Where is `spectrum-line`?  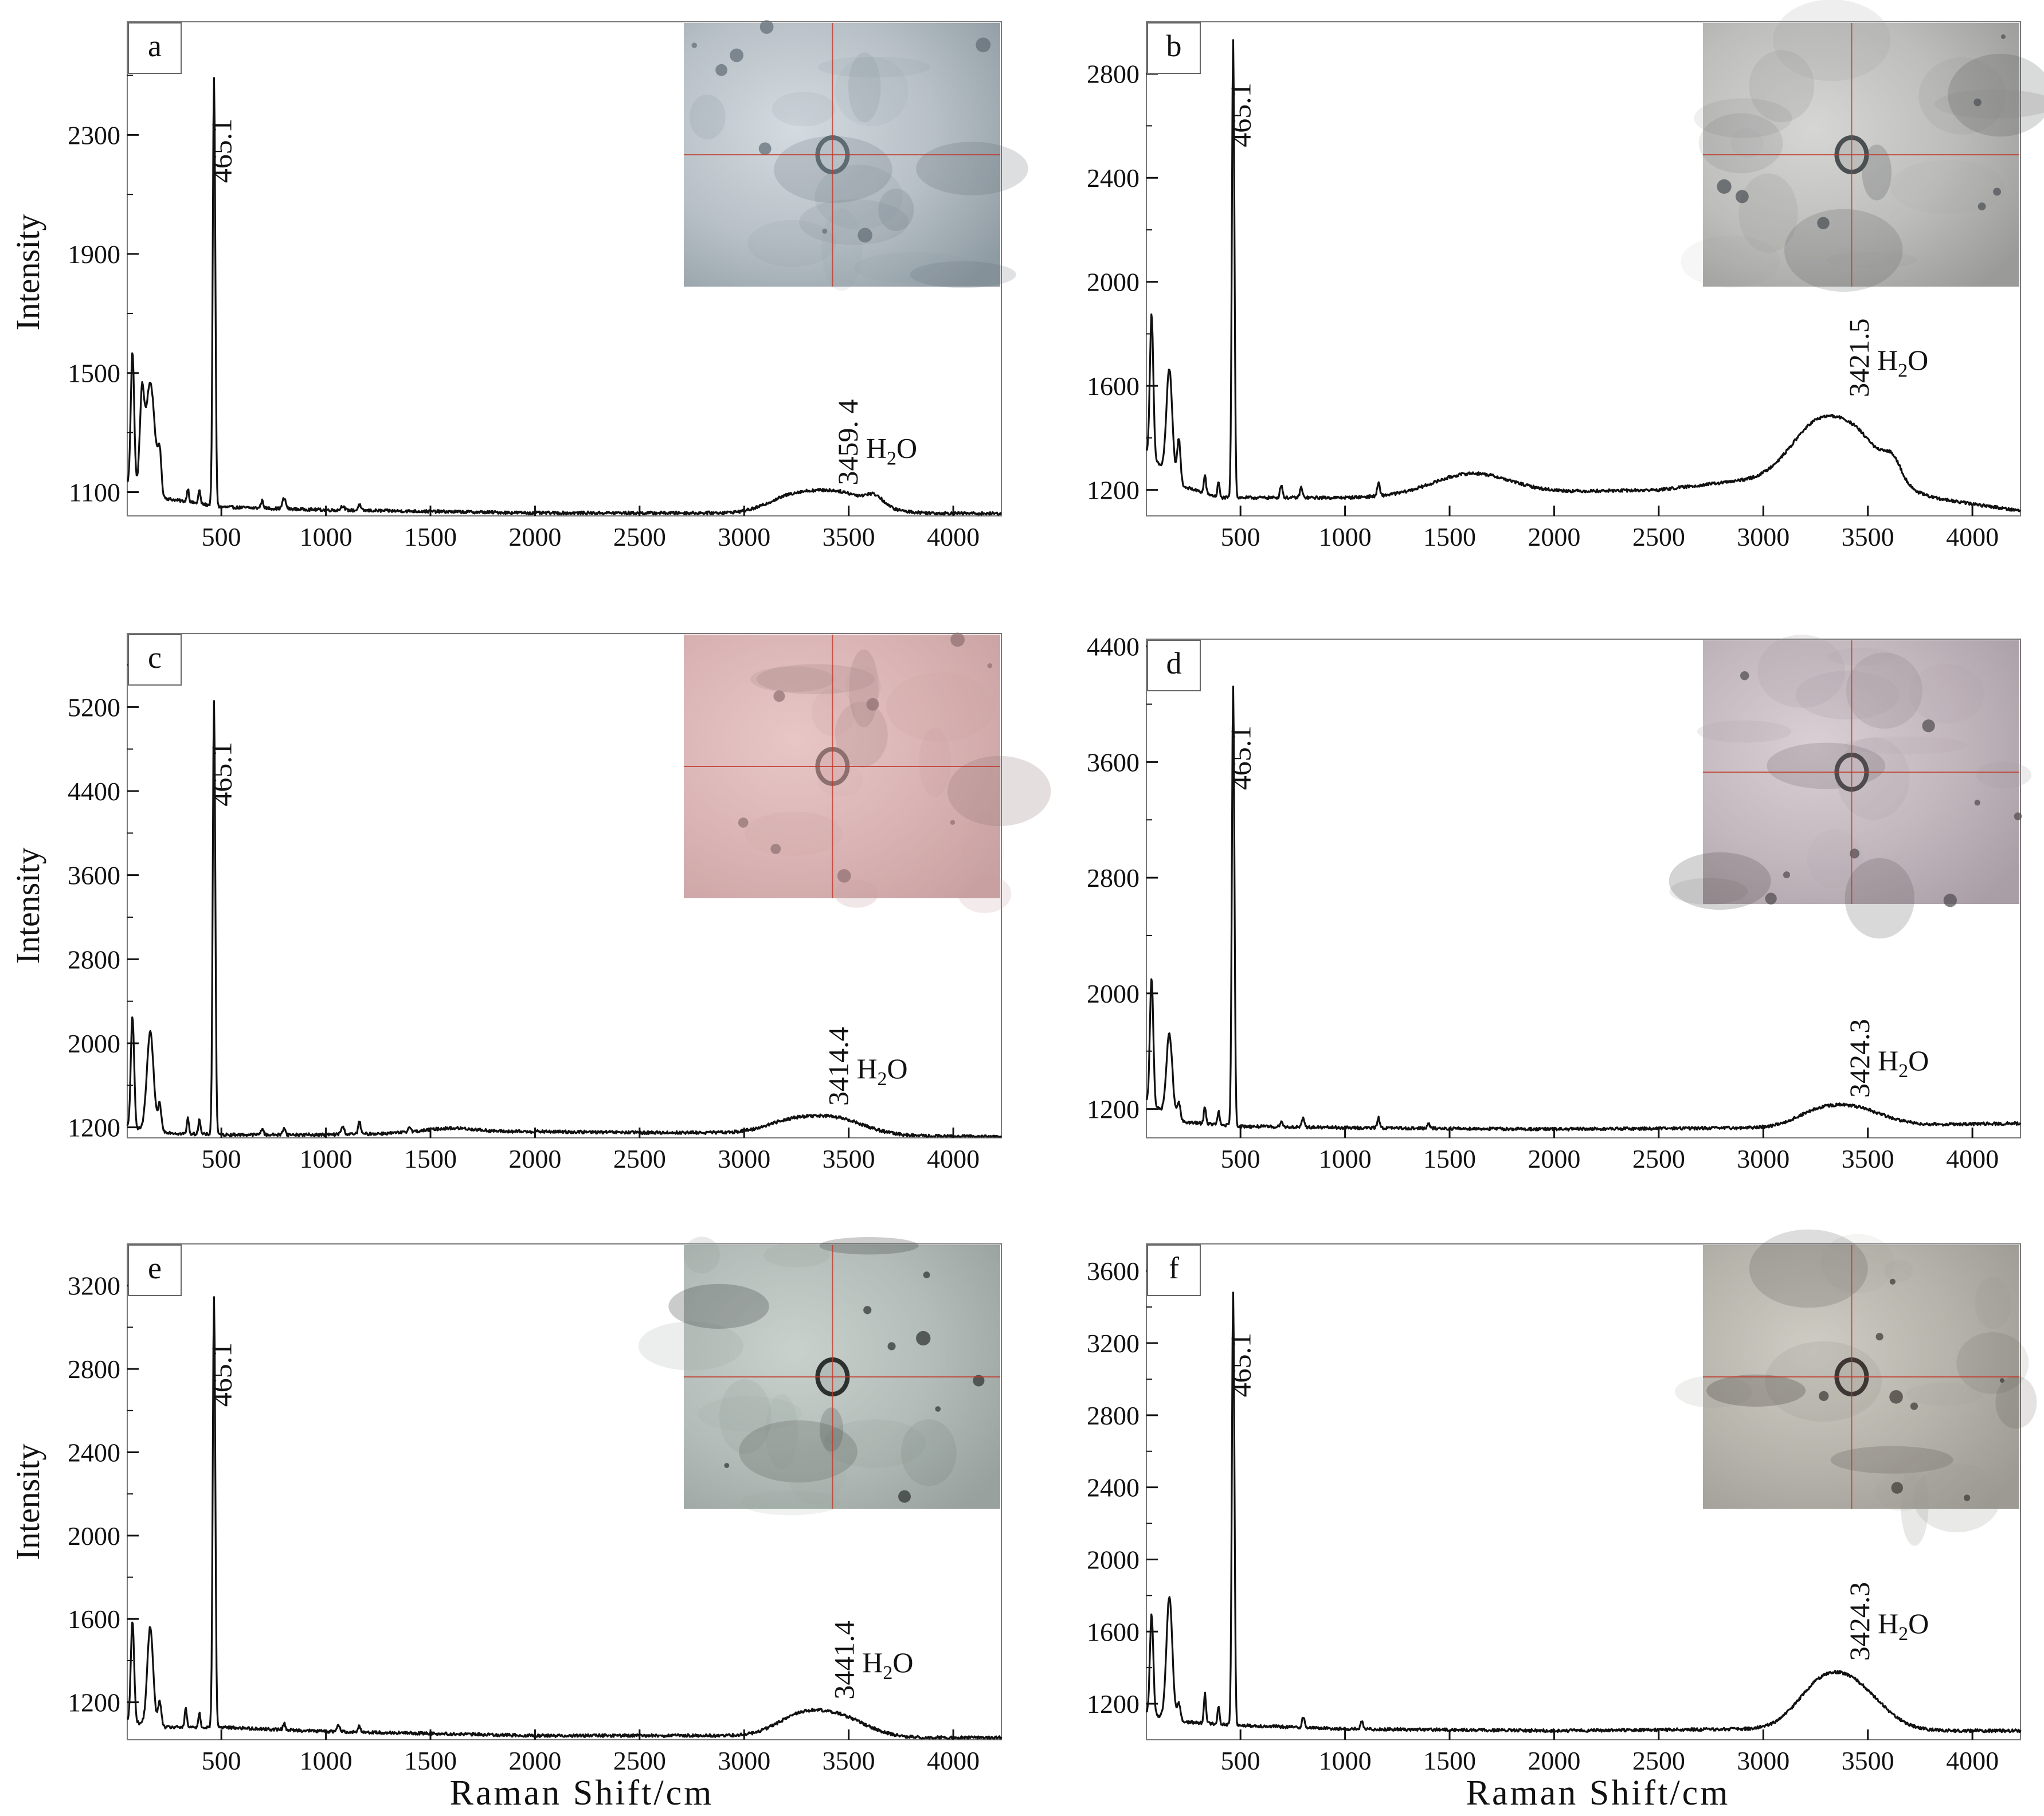
spectrum-line is located at coordinates (565, 1518).